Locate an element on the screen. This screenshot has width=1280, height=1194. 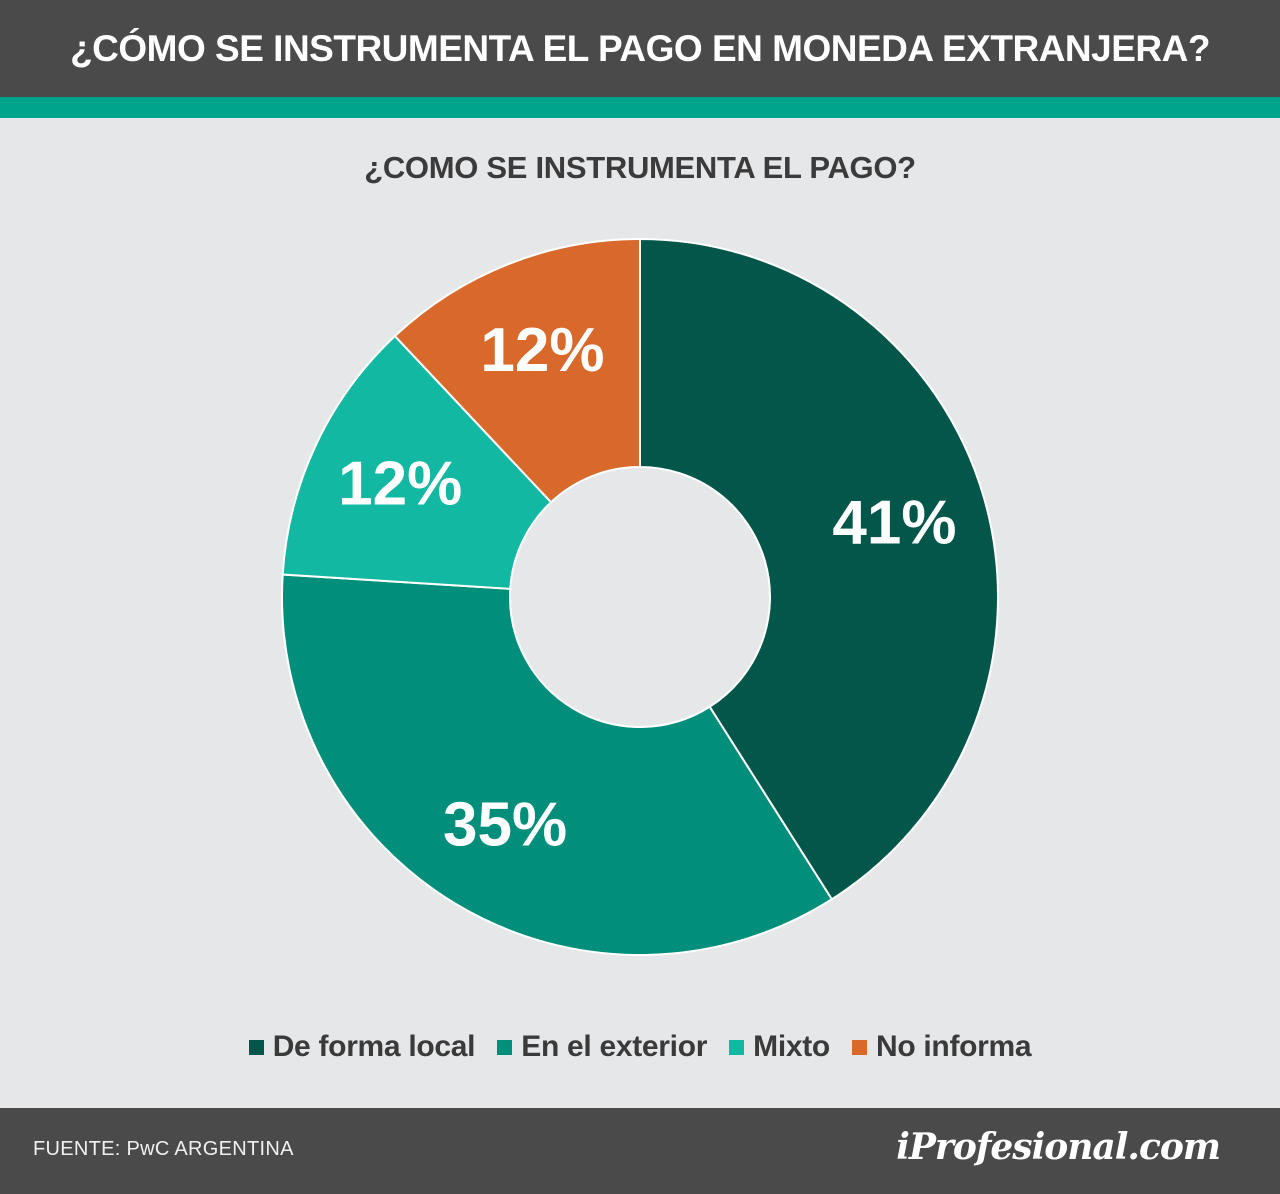
legend-item-en-el-exterior: En el exterior is located at coordinates (602, 1047).